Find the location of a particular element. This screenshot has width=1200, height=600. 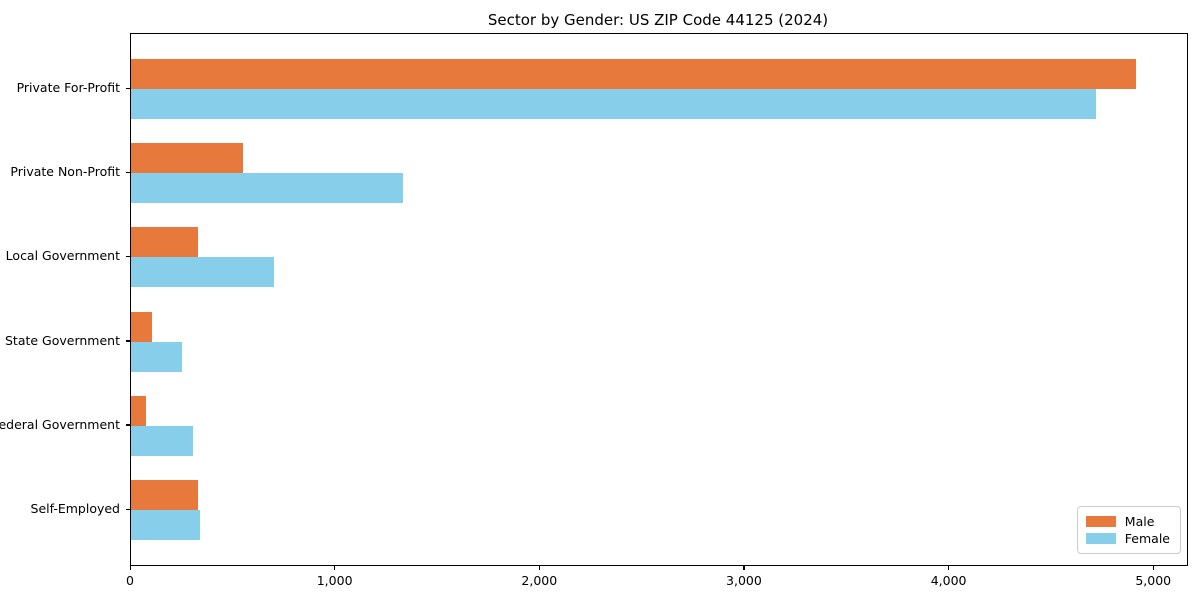

x-tick-label: 2,000 is located at coordinates (539, 580).